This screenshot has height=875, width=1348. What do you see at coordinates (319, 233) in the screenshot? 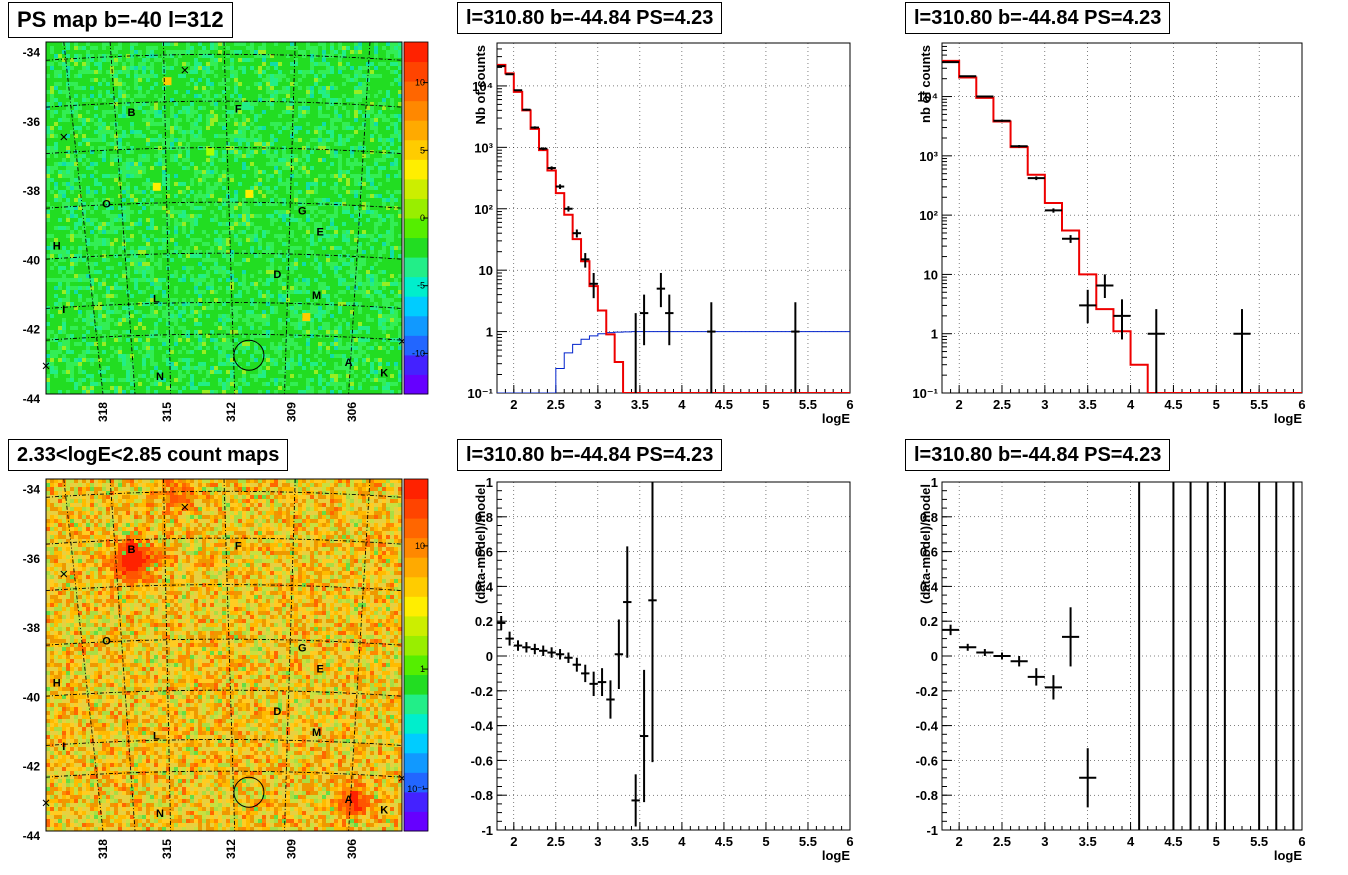
I see `source-label: E` at bounding box center [319, 233].